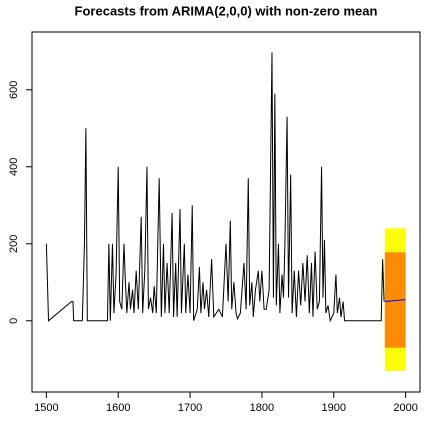 The height and width of the screenshot is (425, 428). I want to click on y-tick-label: 0, so click(14, 321).